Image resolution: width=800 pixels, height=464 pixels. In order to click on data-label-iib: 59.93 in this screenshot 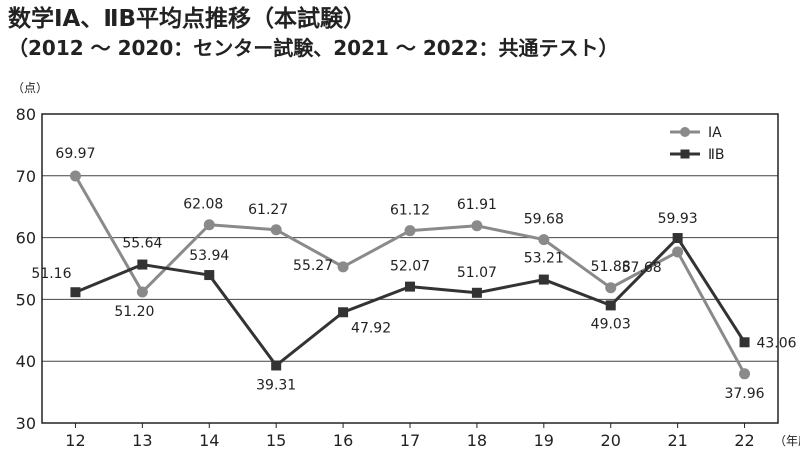, I will do `click(678, 219)`.